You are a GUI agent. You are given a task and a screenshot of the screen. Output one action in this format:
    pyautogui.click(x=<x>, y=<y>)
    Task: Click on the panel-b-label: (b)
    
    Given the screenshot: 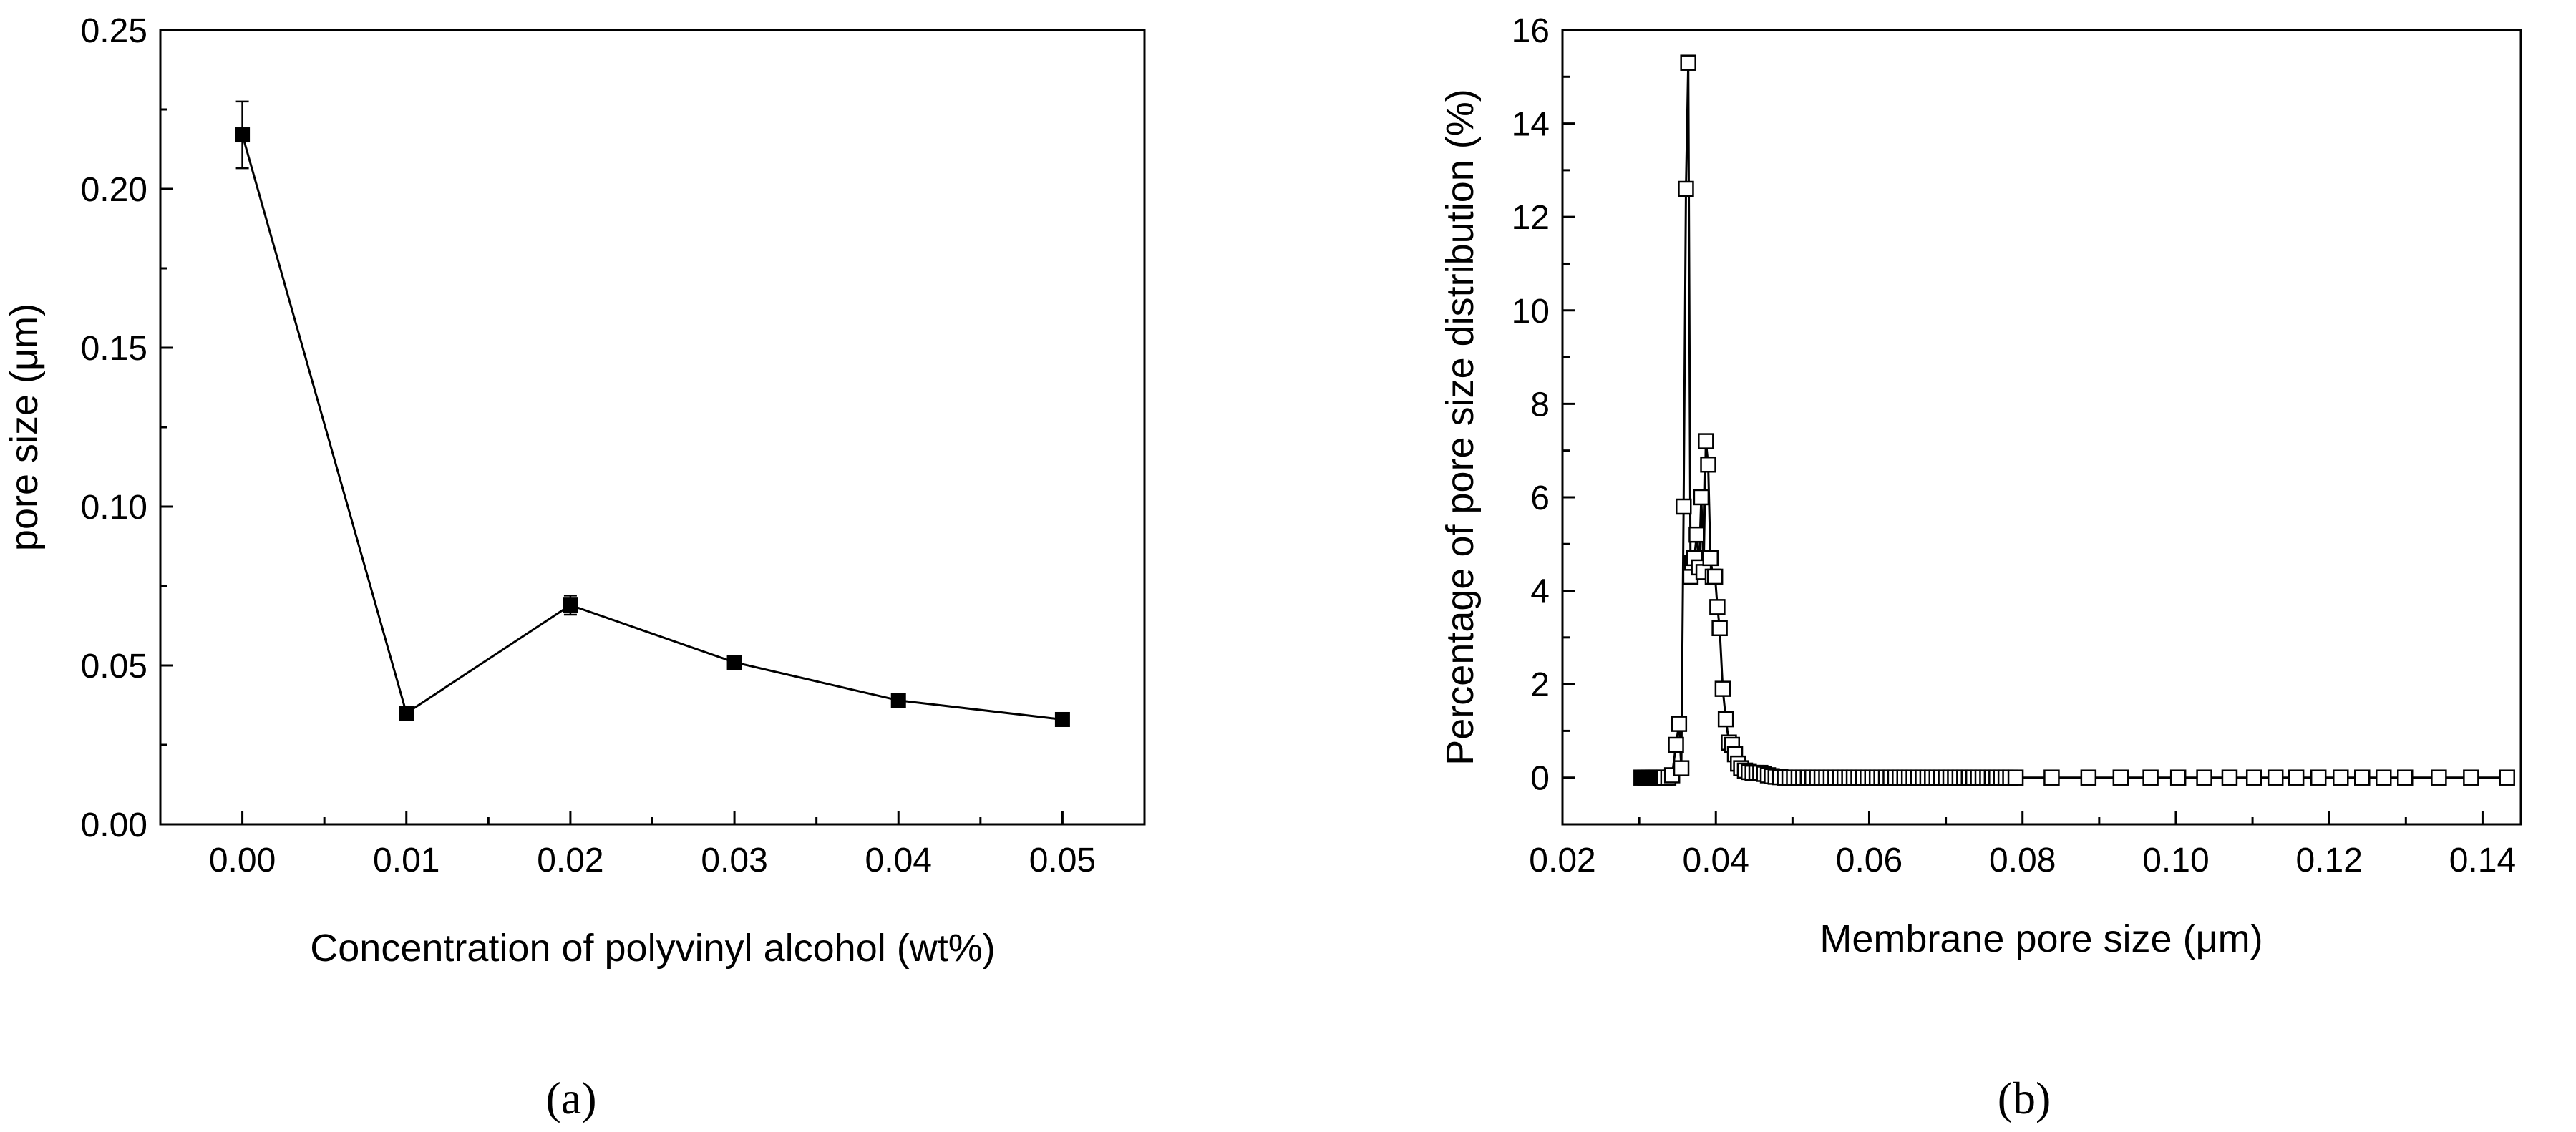 What is the action you would take?
    pyautogui.click(x=2024, y=1098)
    